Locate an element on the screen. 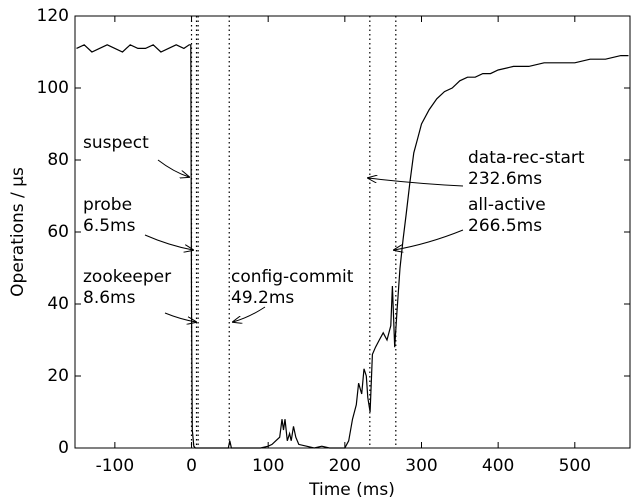 This screenshot has width=631, height=502. annotation-time: 266.5ms is located at coordinates (505, 226).